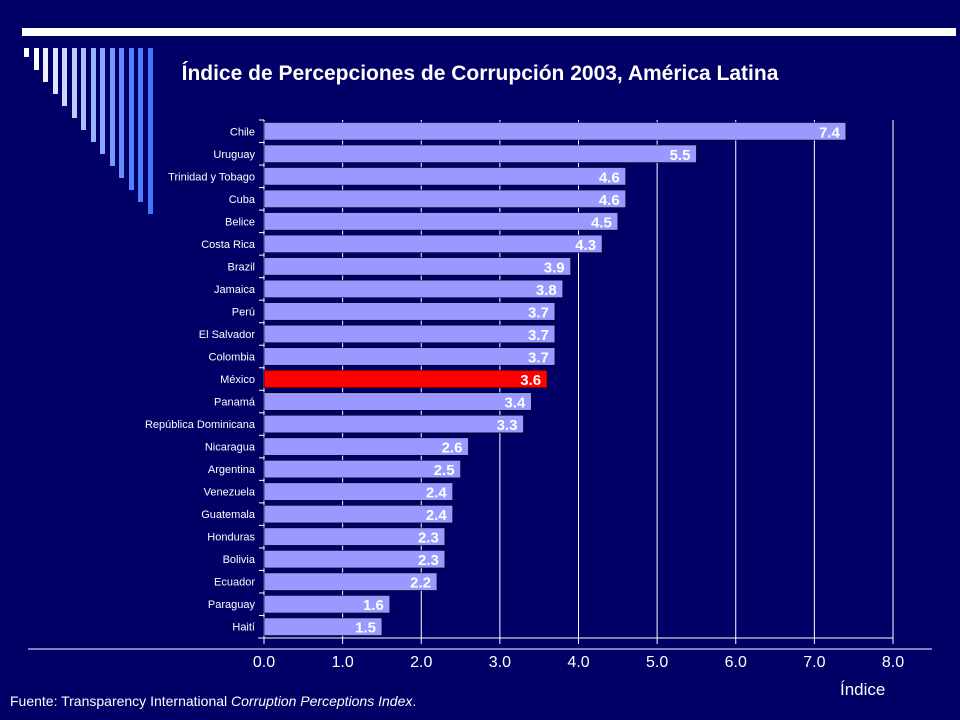  Describe the element at coordinates (736, 662) in the screenshot. I see `x-tick-label: 6.0` at that location.